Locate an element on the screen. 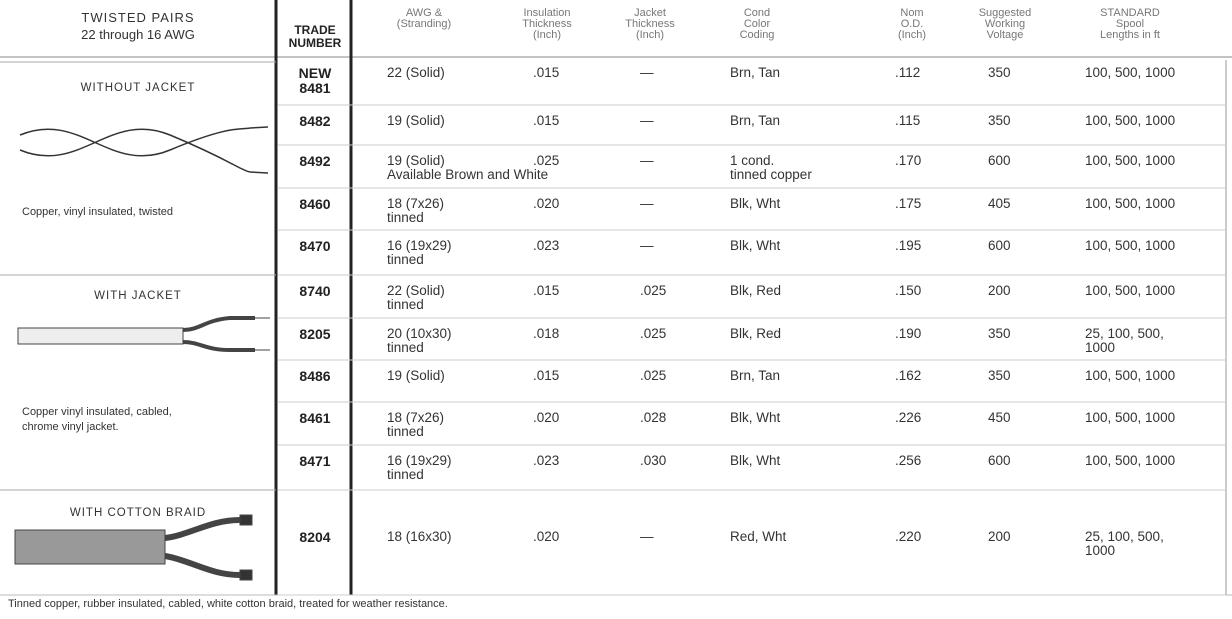 The height and width of the screenshot is (619, 1232). column-header: STANDARD Spool Lengths in ft is located at coordinates (1130, 24).